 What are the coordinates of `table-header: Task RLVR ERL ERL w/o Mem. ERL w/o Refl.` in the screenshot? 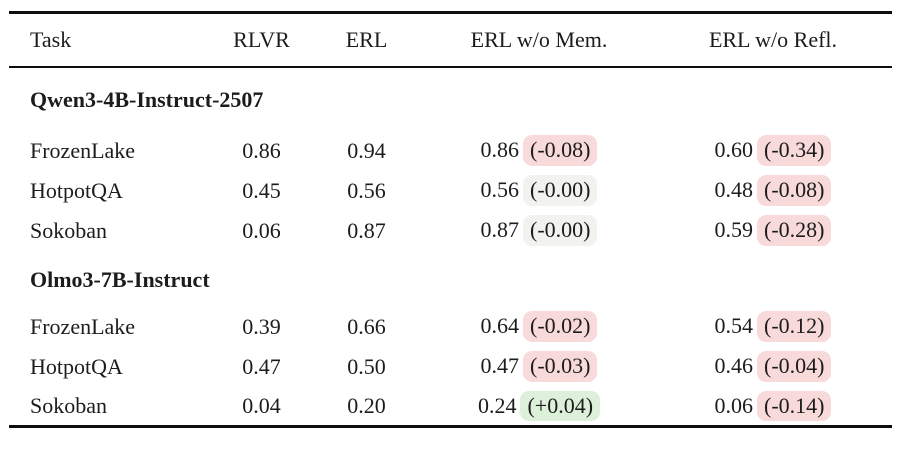 It's located at (450, 40).